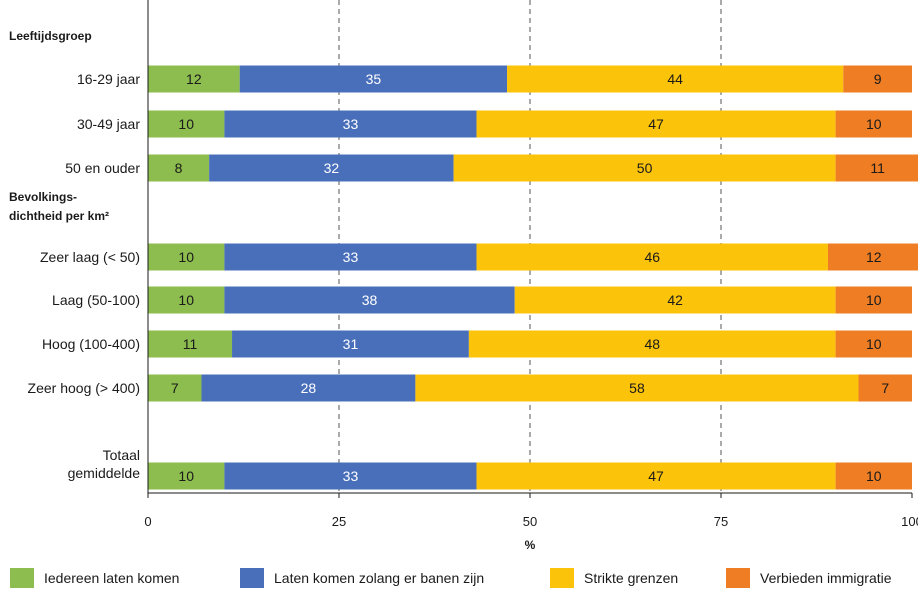 This screenshot has width=918, height=590. I want to click on bar-value-label: 50, so click(645, 168).